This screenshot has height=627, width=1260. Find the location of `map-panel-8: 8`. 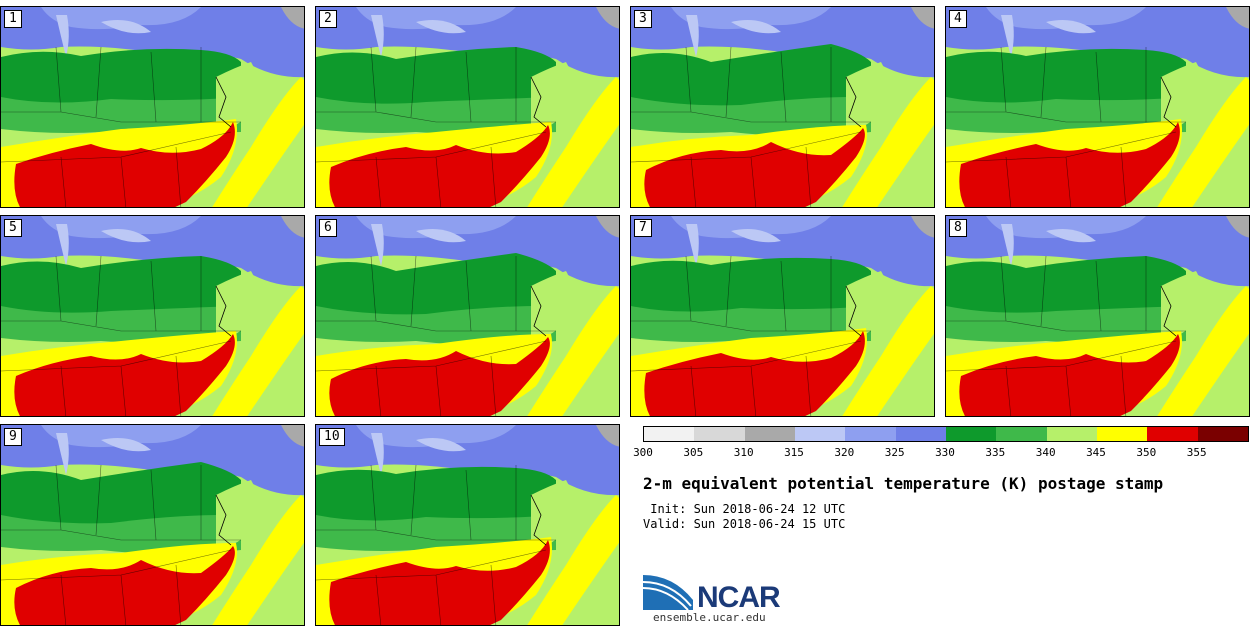

map-panel-8: 8 is located at coordinates (1097, 316).